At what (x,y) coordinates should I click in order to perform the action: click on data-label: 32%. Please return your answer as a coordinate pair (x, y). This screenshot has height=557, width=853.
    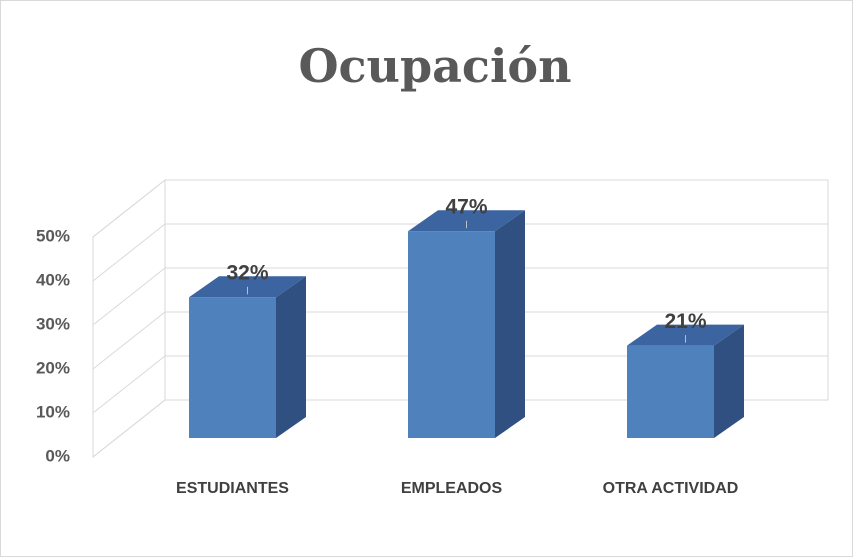
    Looking at the image, I should click on (247, 273).